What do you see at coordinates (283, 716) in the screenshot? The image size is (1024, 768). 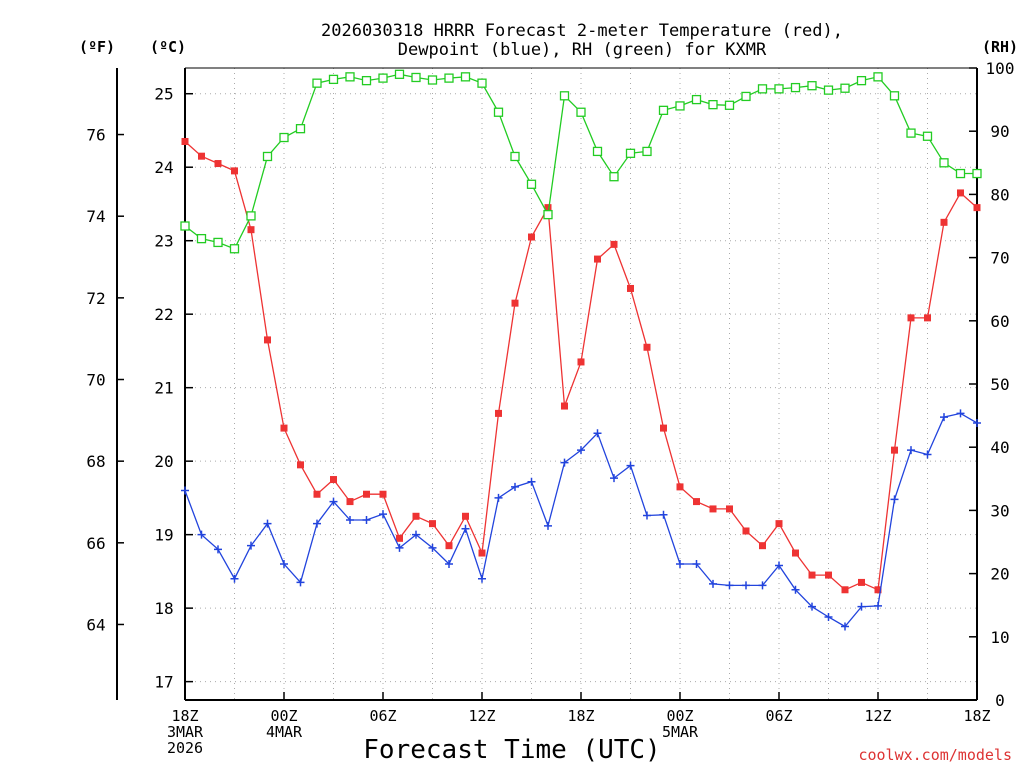 I see `x-tick-label: 00Z` at bounding box center [283, 716].